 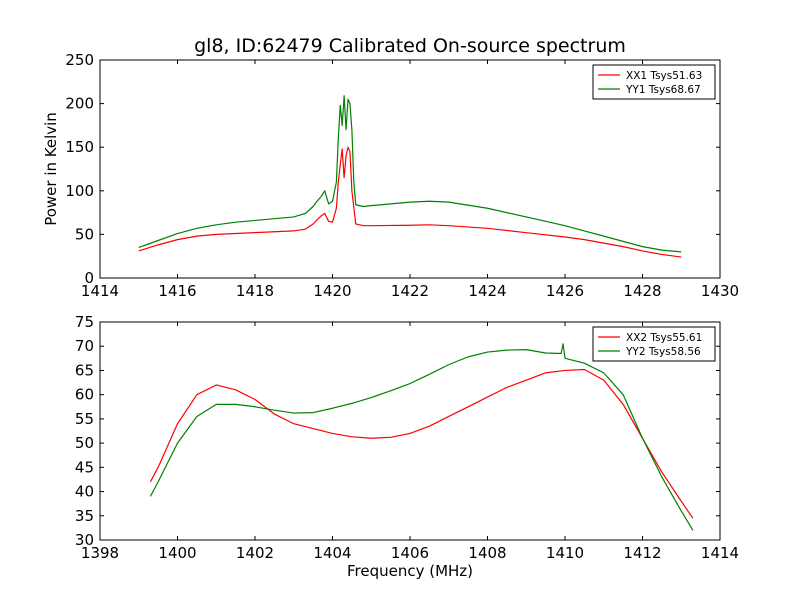 I want to click on top-x-tick-label: 1422, so click(x=410, y=291).